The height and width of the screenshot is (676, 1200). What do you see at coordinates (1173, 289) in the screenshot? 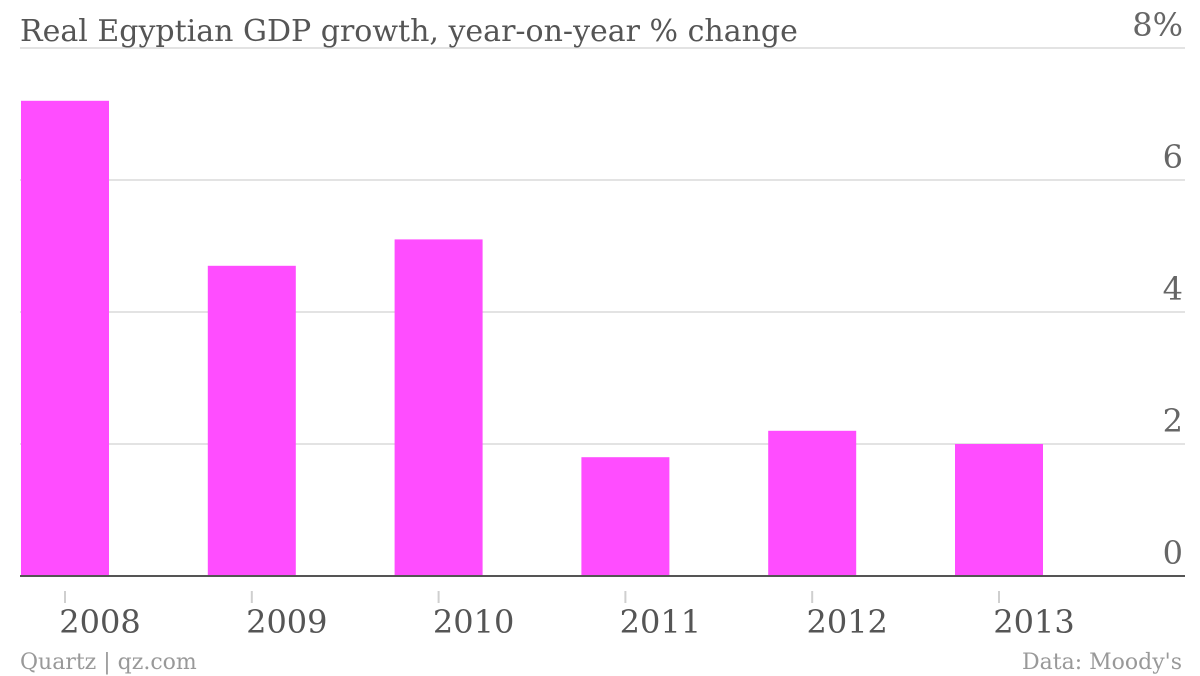
I see `y-tick-label: 4` at bounding box center [1173, 289].